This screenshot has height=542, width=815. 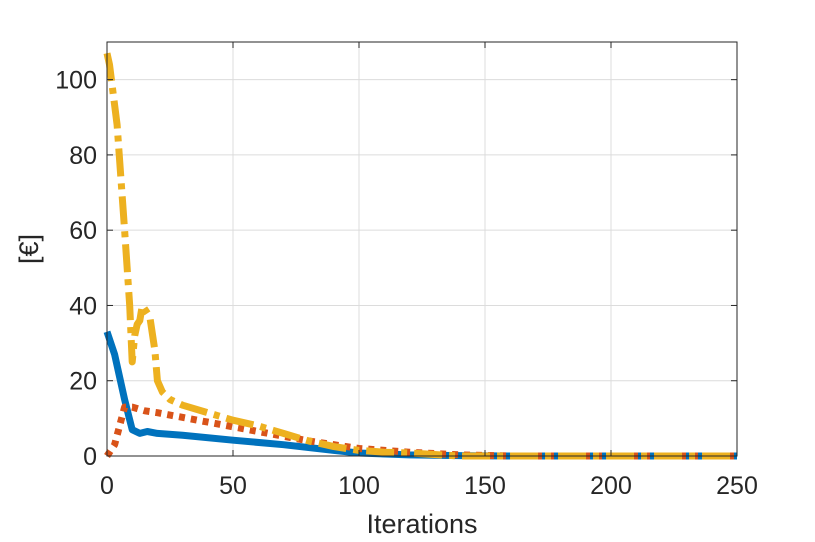 I want to click on x-tick-label: 100, so click(x=359, y=486).